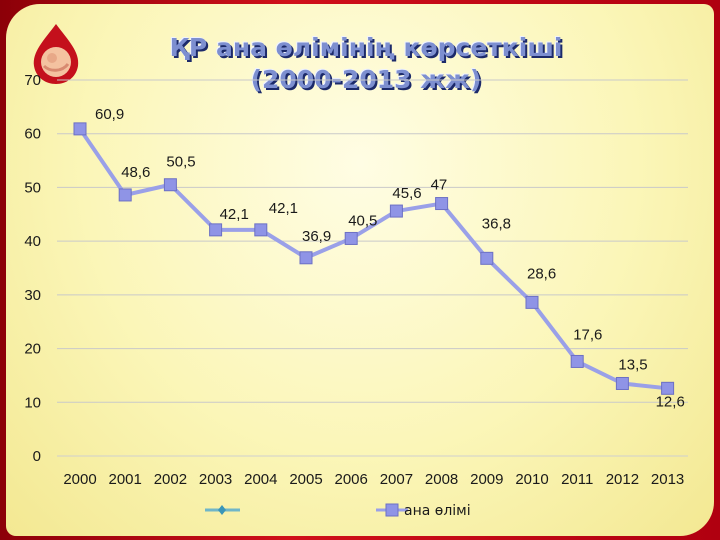 The height and width of the screenshot is (540, 720). Describe the element at coordinates (667, 479) in the screenshot. I see `x-tick-label: 2013` at that location.